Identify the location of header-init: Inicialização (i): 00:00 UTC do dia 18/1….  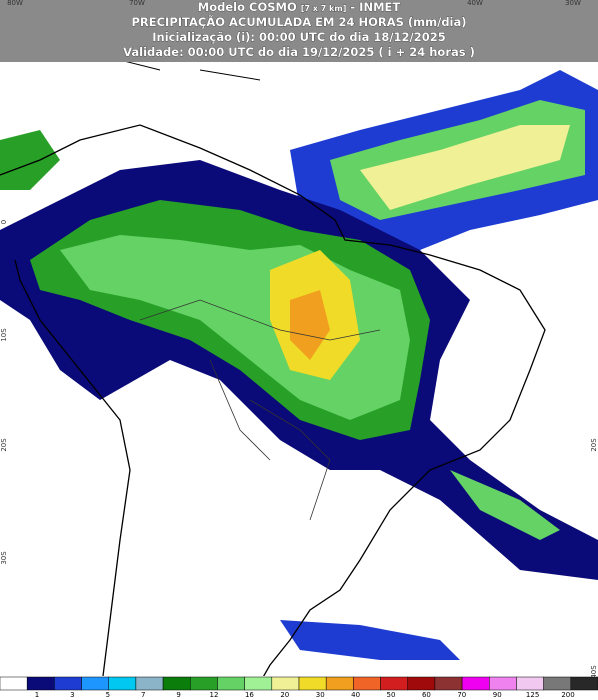
(299, 37).